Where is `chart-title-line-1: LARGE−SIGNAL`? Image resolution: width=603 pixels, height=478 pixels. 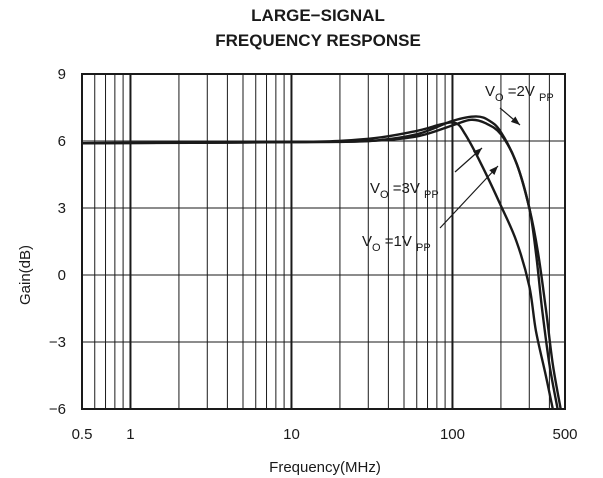
chart-title-line-1: LARGE−SIGNAL is located at coordinates (318, 15).